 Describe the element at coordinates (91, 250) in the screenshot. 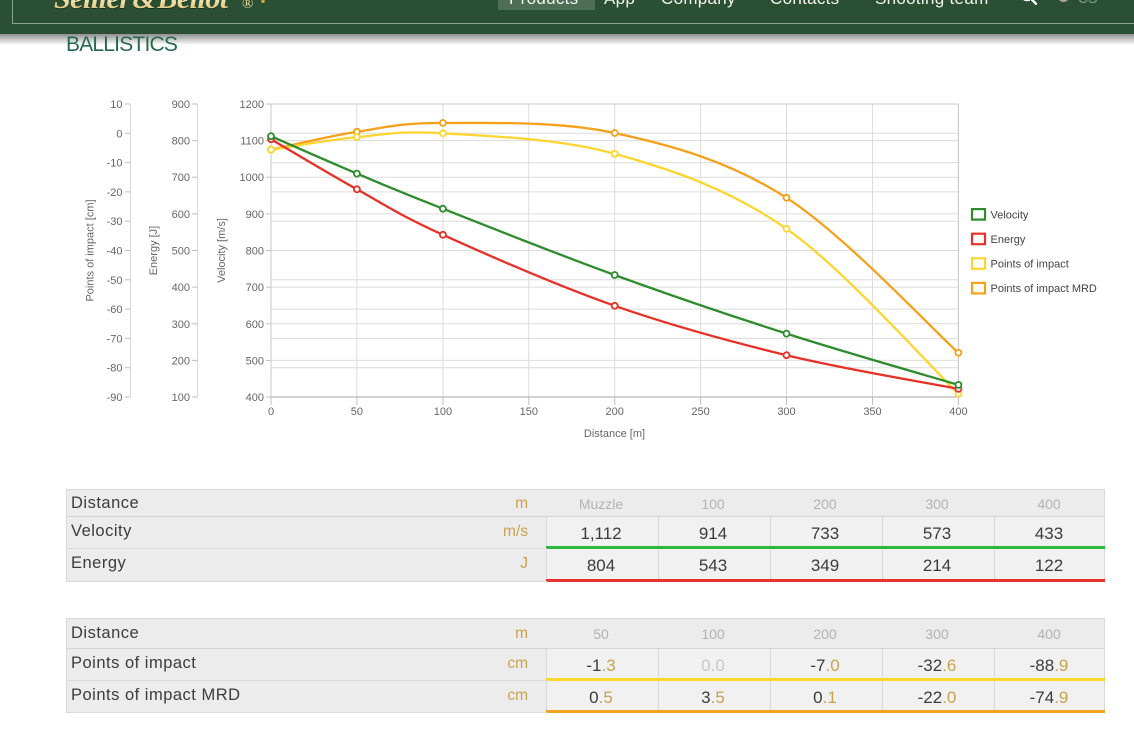

I see `svg-text: Points of impact [cm]` at that location.